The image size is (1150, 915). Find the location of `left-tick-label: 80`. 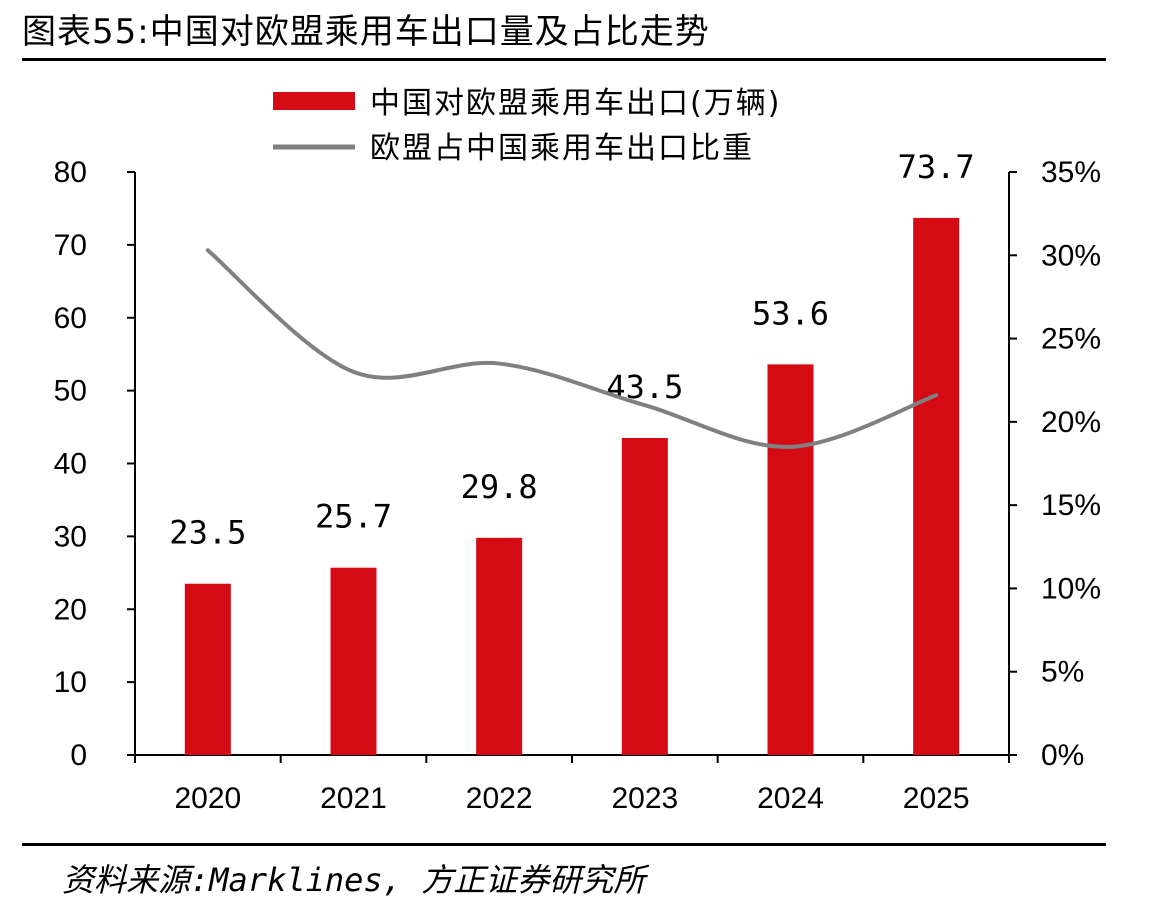

left-tick-label: 80 is located at coordinates (70, 172).